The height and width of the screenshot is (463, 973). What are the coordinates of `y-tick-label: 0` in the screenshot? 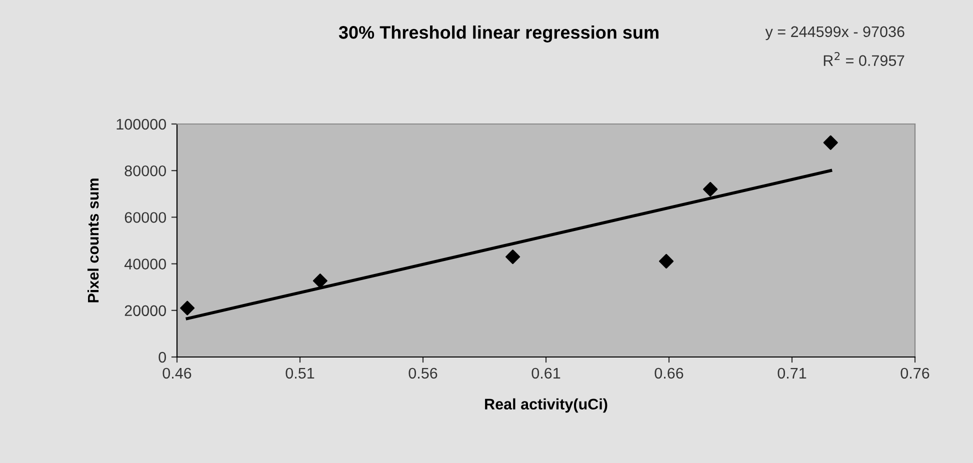 It's located at (162, 357).